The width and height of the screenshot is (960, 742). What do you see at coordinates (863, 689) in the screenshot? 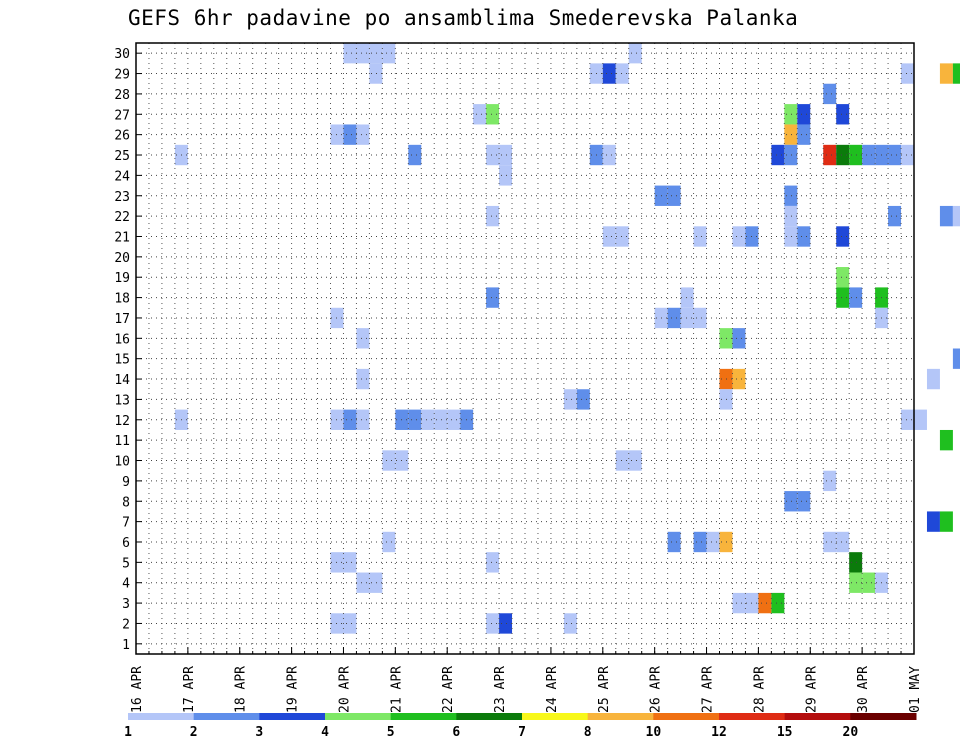
I see `x-tick-label: 30 APR` at bounding box center [863, 689].